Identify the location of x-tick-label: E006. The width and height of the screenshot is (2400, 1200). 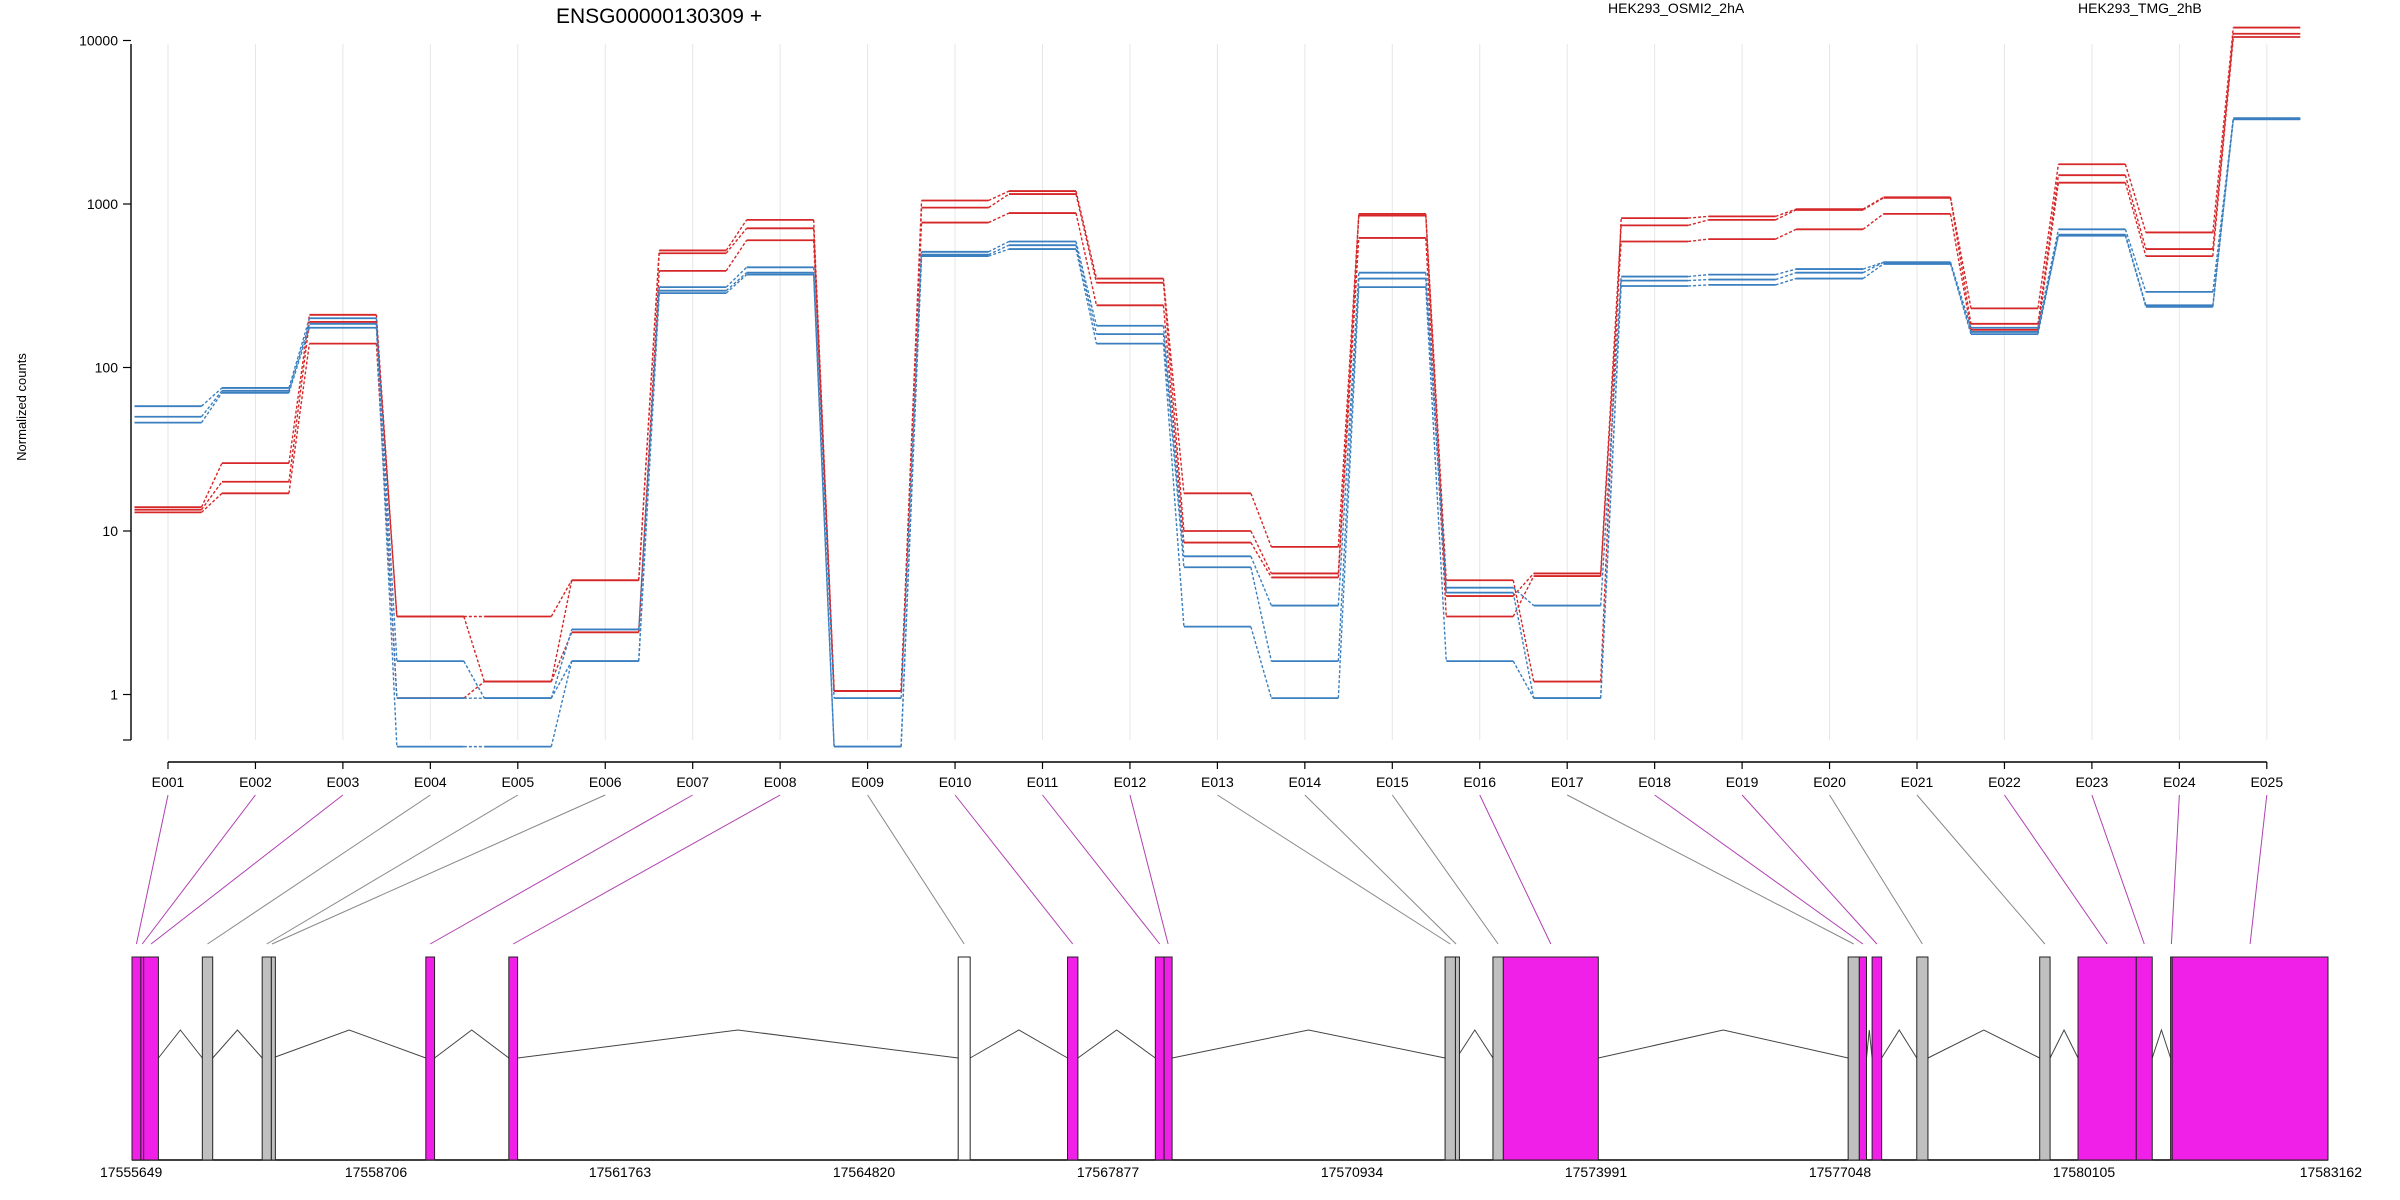
(605, 782).